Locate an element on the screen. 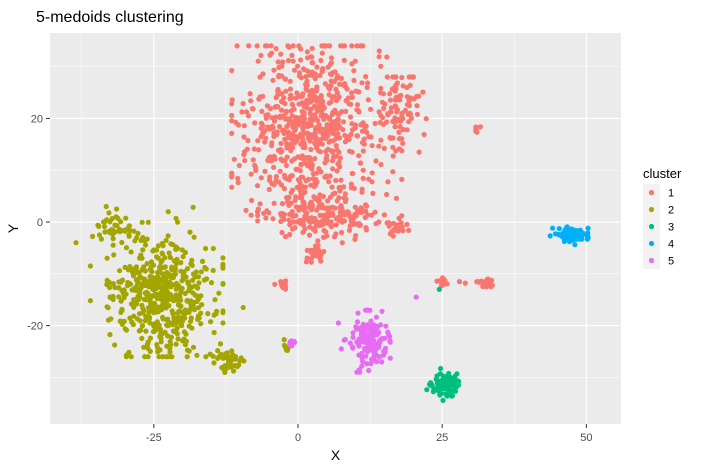 Image resolution: width=703 pixels, height=469 pixels. legend-key-point is located at coordinates (651, 260).